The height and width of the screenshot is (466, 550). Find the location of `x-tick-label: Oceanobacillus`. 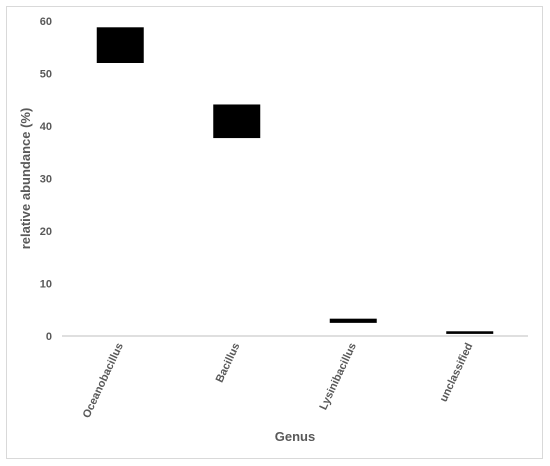

x-tick-label: Oceanobacillus is located at coordinates (103, 380).